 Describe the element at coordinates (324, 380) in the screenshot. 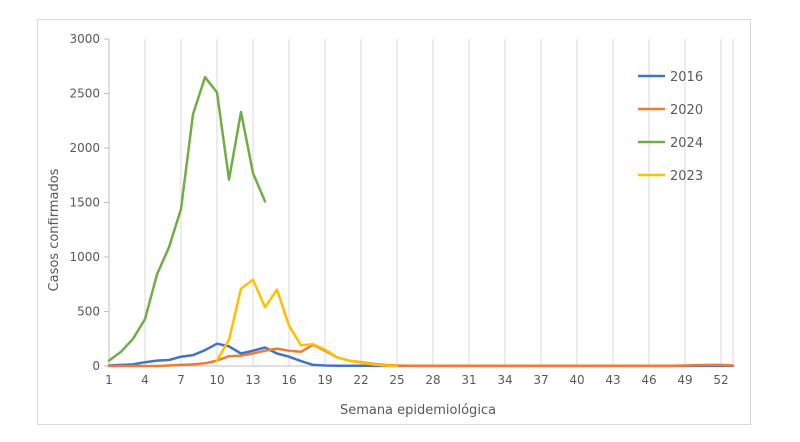

I see `x-tick-label: 19` at that location.